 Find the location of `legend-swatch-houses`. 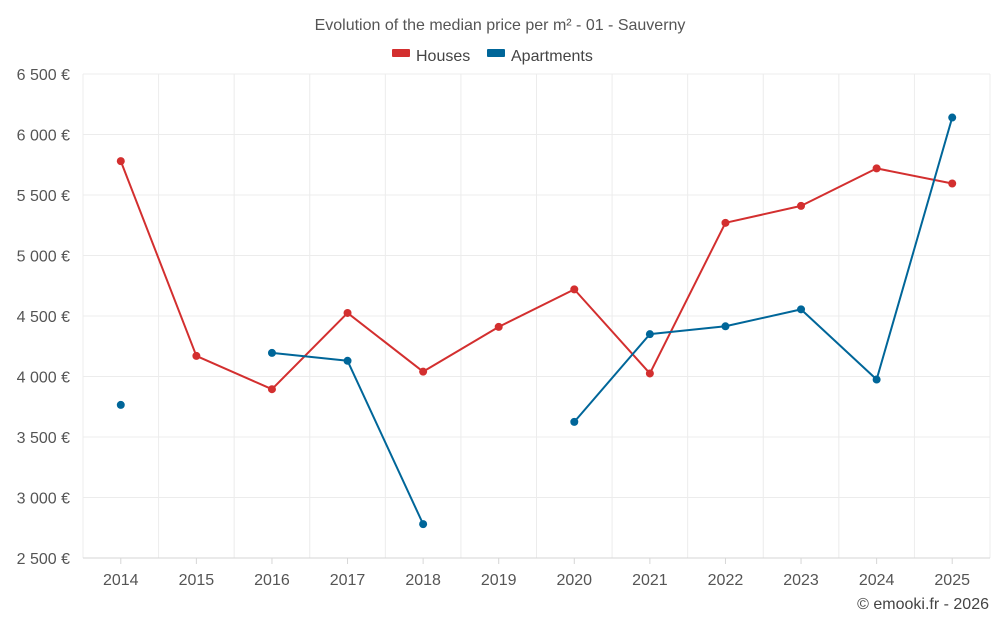

legend-swatch-houses is located at coordinates (401, 53).